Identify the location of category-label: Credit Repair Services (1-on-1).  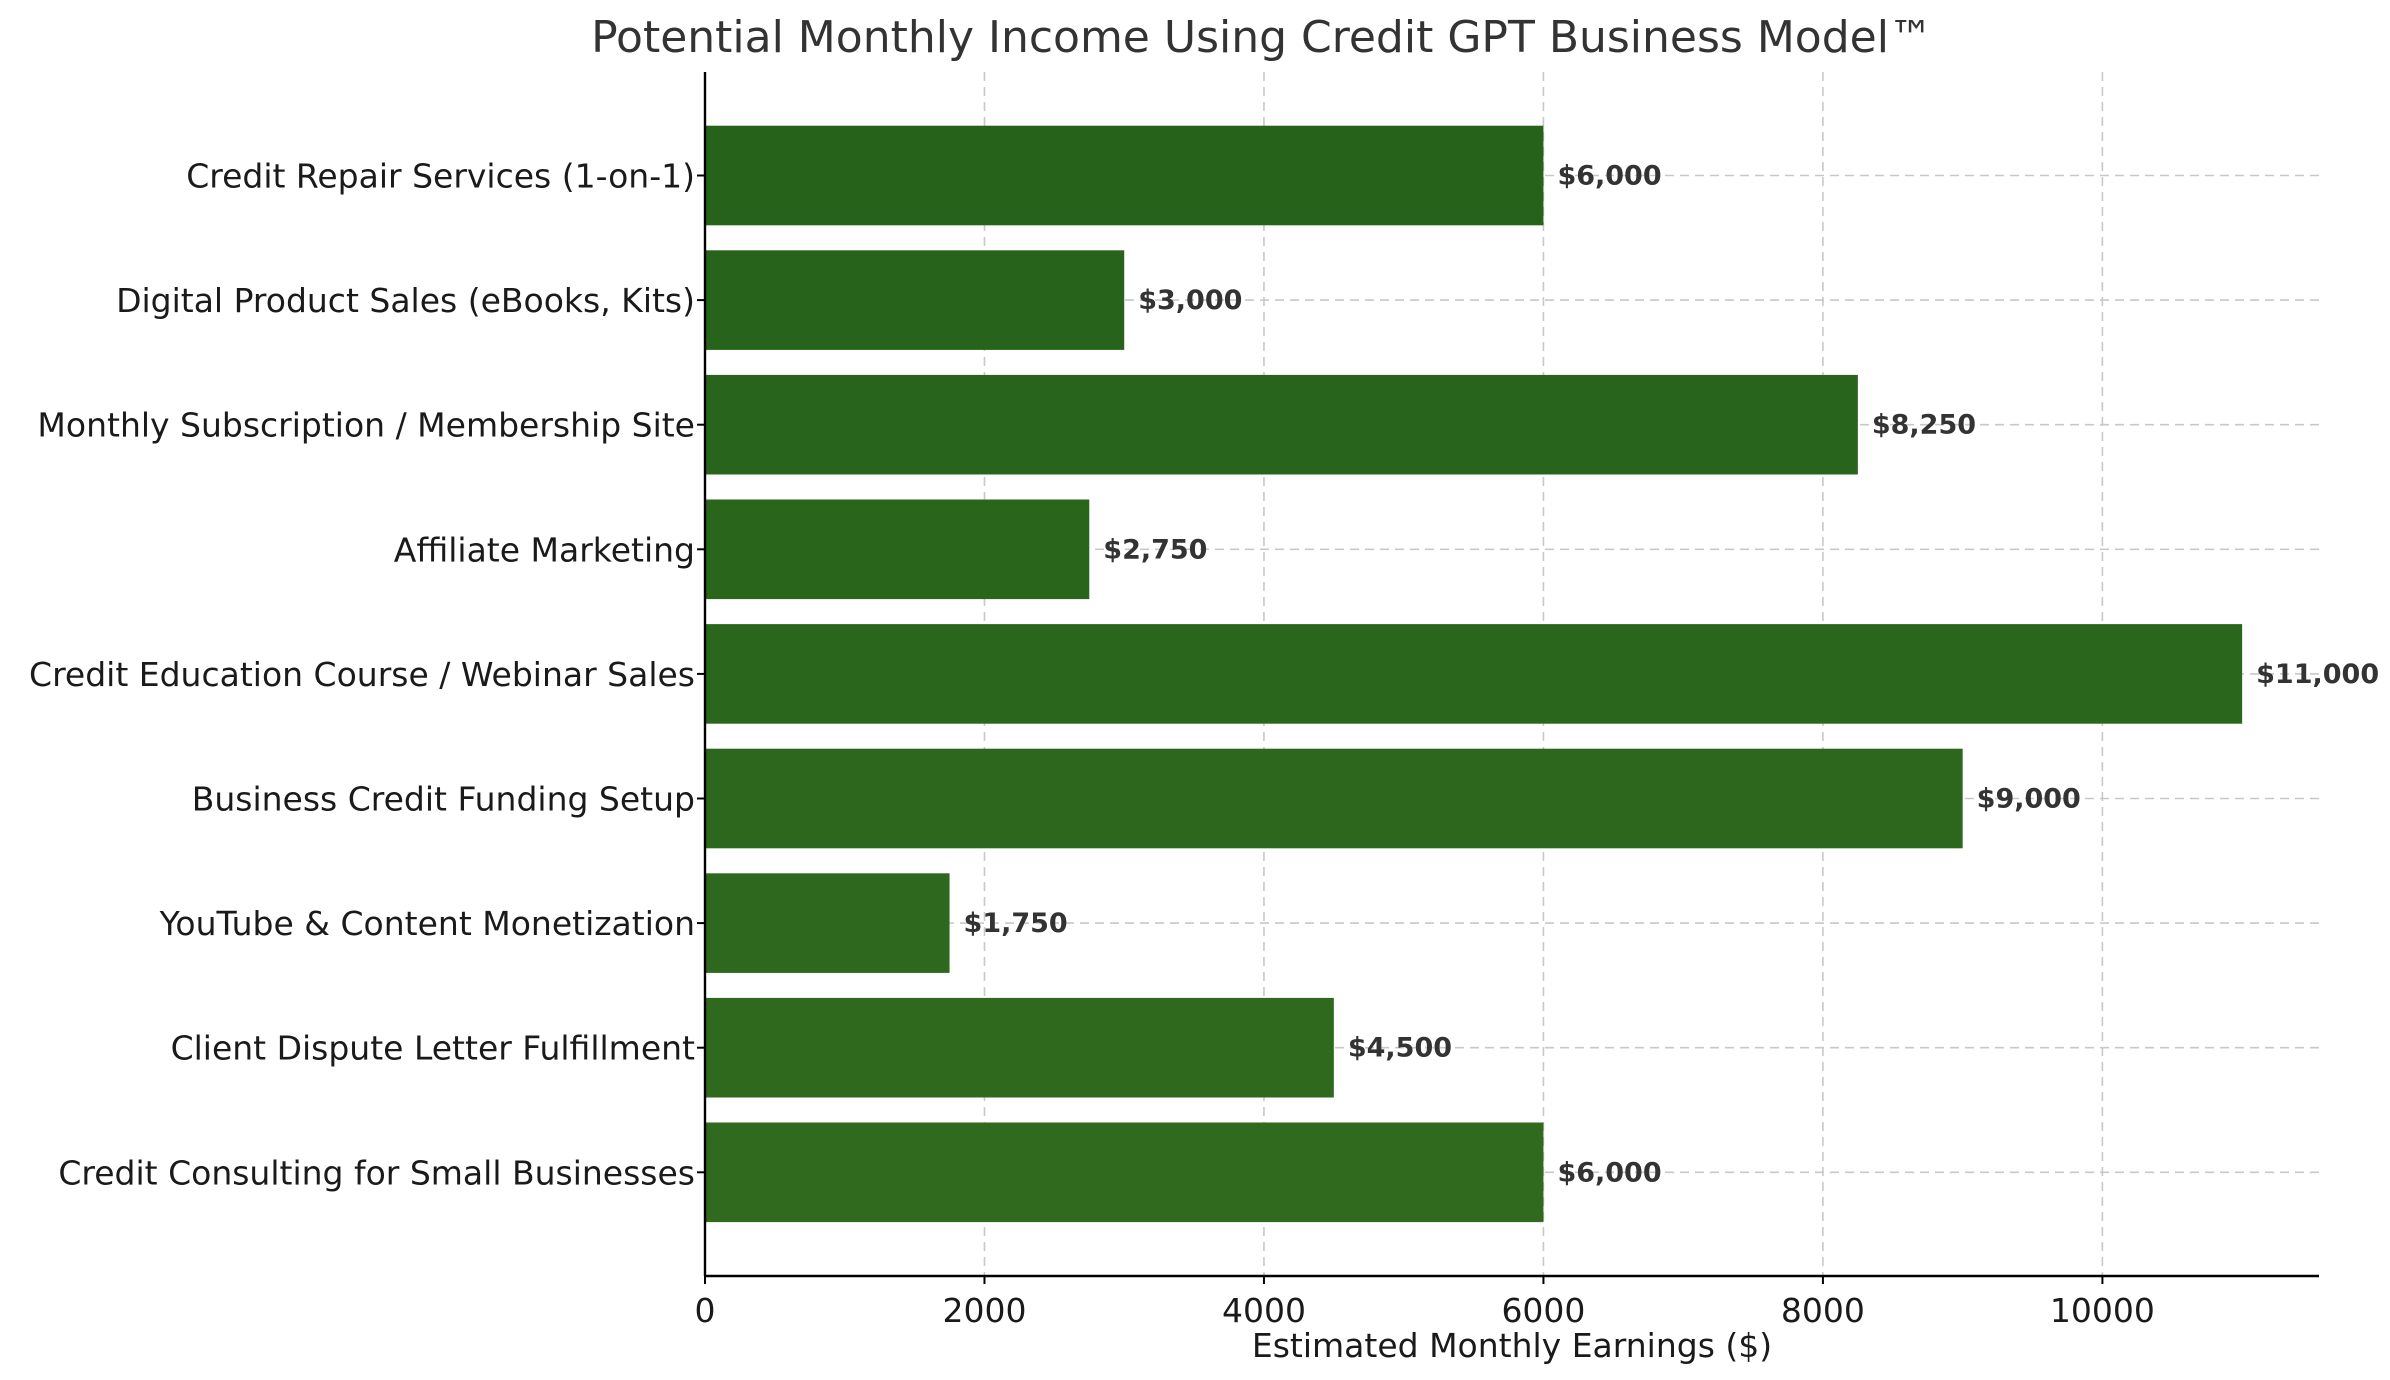
(440, 176).